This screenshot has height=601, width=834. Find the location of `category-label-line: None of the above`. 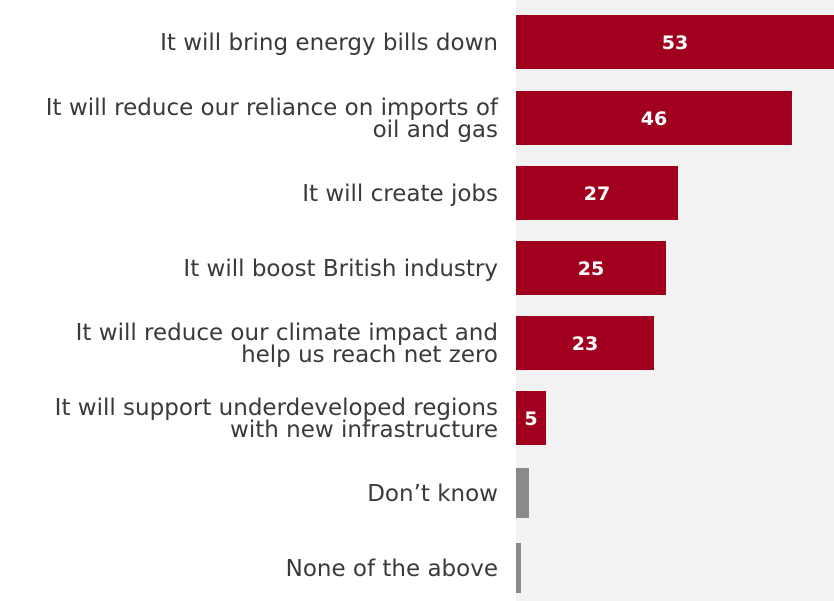

category-label-line: None of the above is located at coordinates (392, 569).